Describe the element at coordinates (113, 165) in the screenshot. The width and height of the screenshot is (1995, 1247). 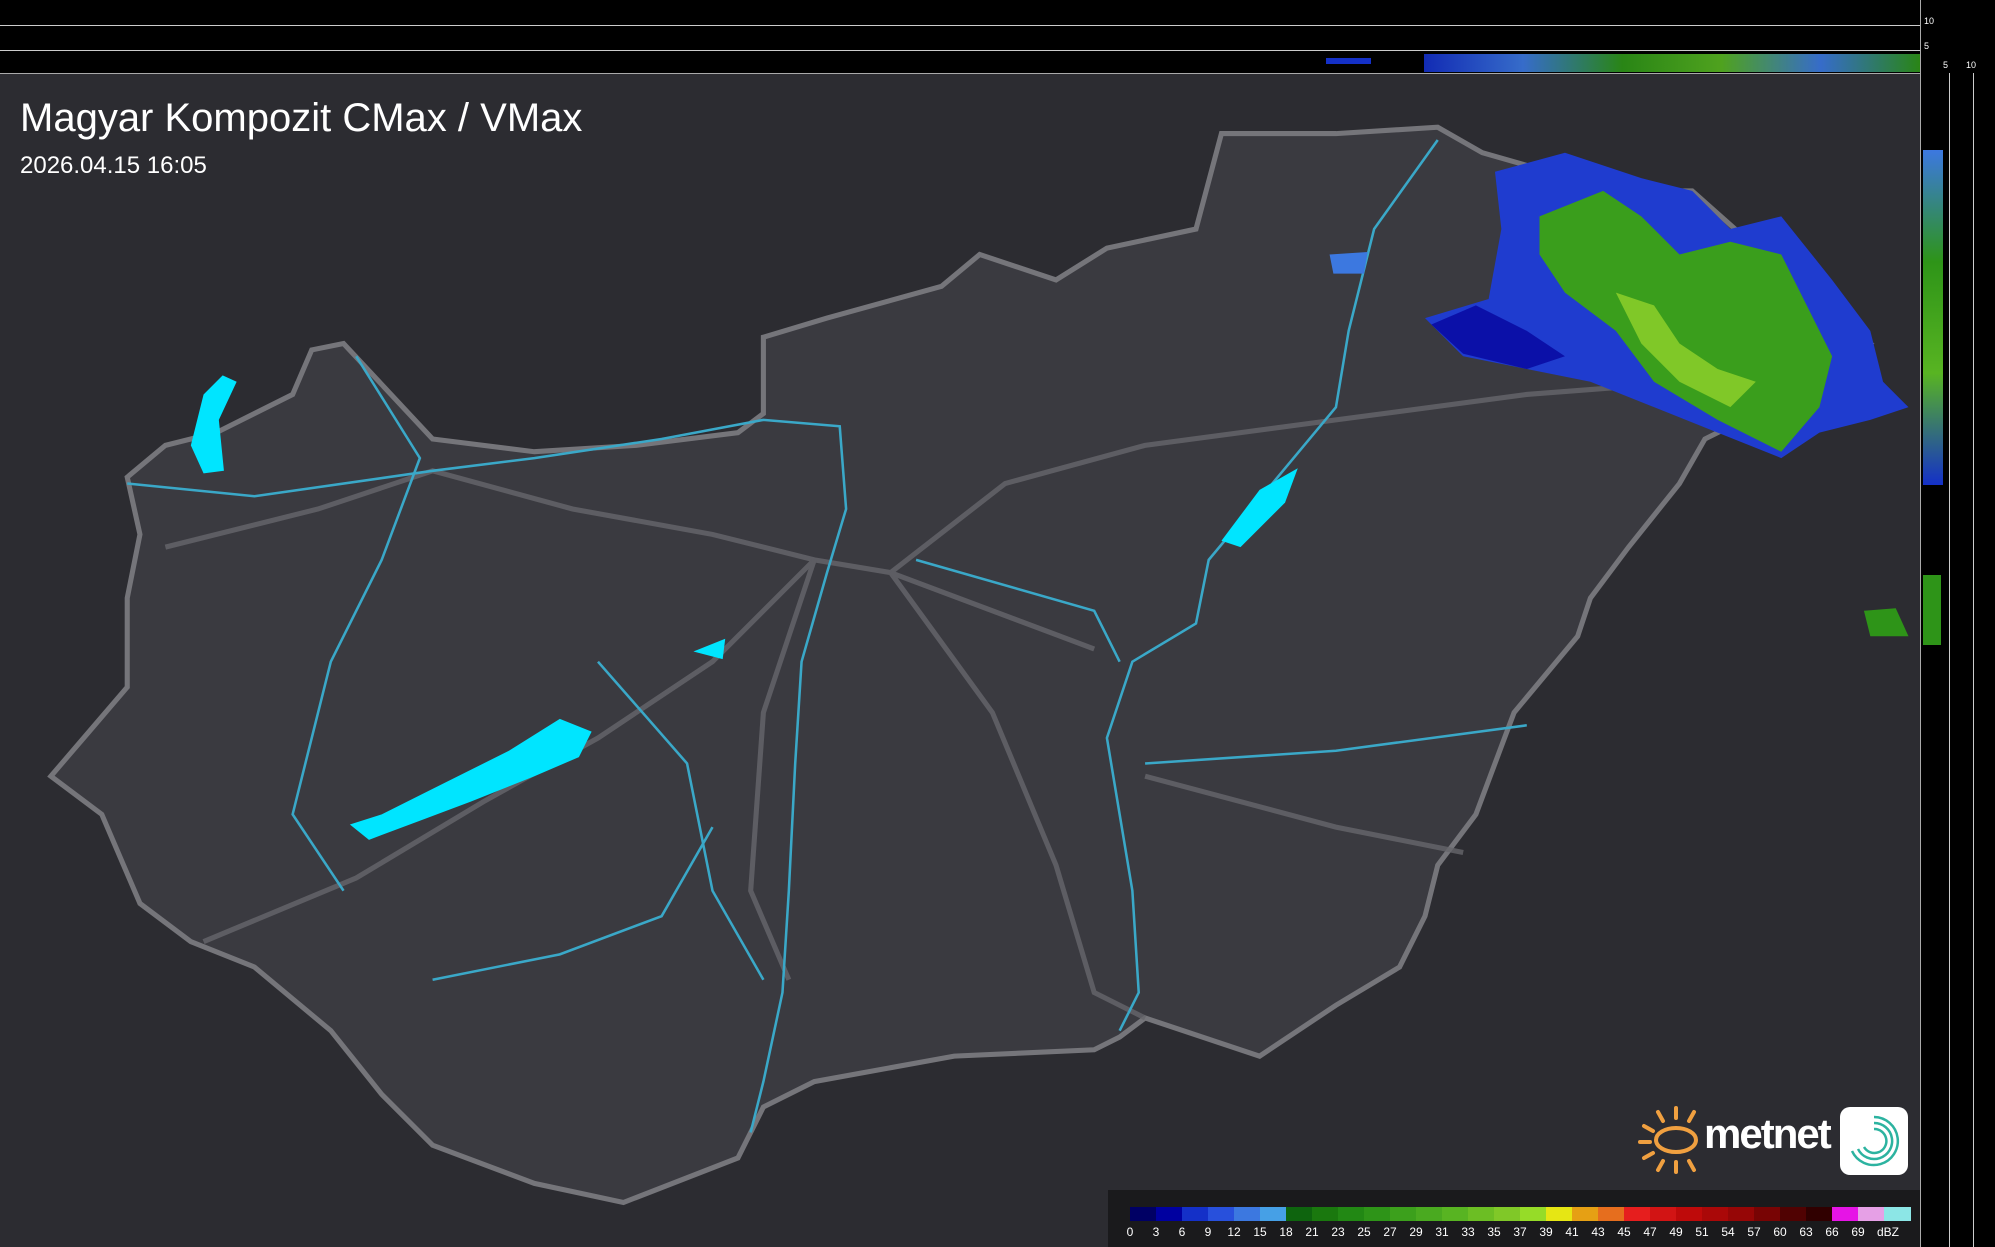
I see `map-timestamp: 2026.04.15 16:05` at that location.